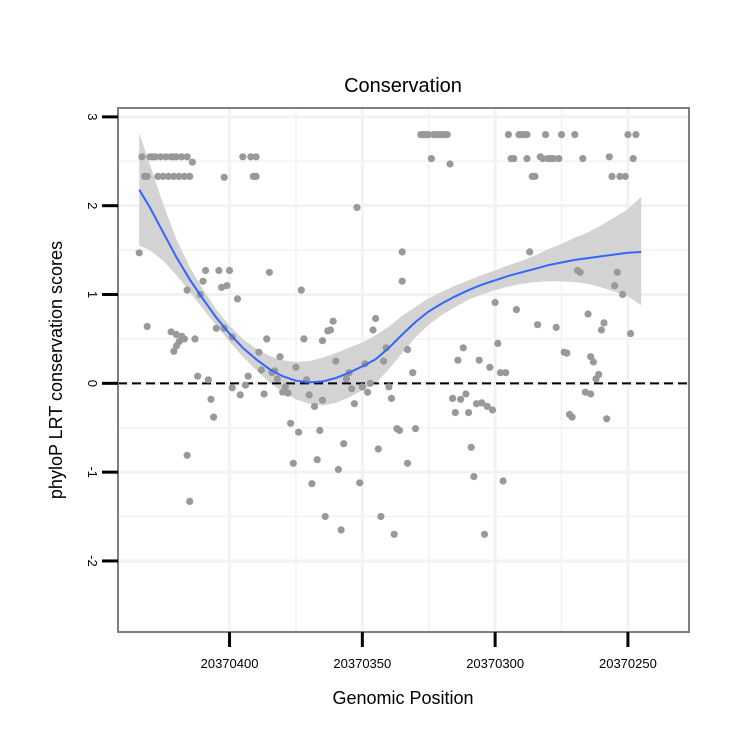 This screenshot has height=750, width=750. What do you see at coordinates (429, 651) in the screenshot?
I see `x-axis-ticks: 20370400 20370350 20370300 20370250` at bounding box center [429, 651].